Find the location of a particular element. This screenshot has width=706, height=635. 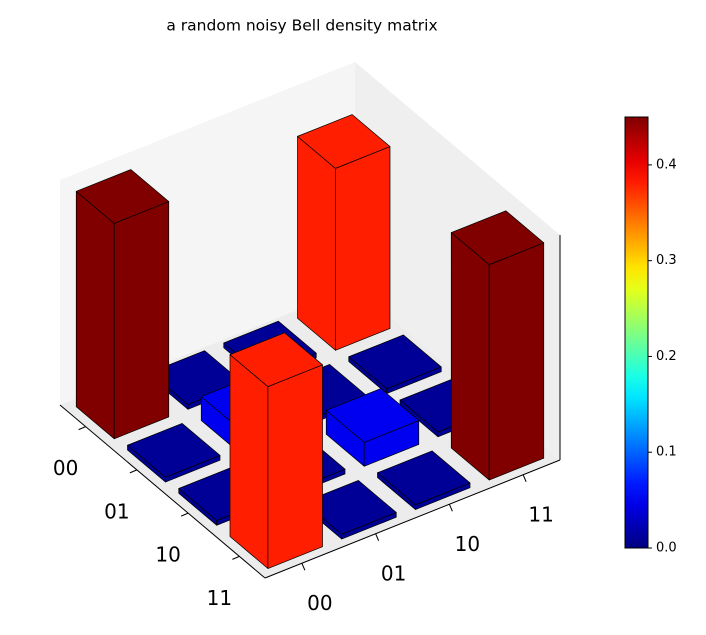

colorbar-tick-label: 0.0 is located at coordinates (666, 548).